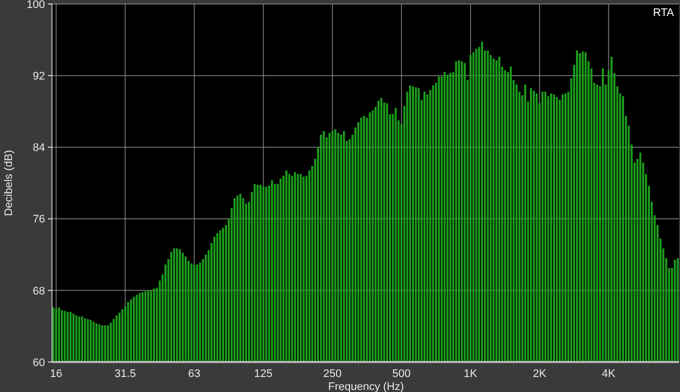 Image resolution: width=680 pixels, height=392 pixels. Describe the element at coordinates (38, 362) in the screenshot. I see `y-tick-label: 60` at that location.